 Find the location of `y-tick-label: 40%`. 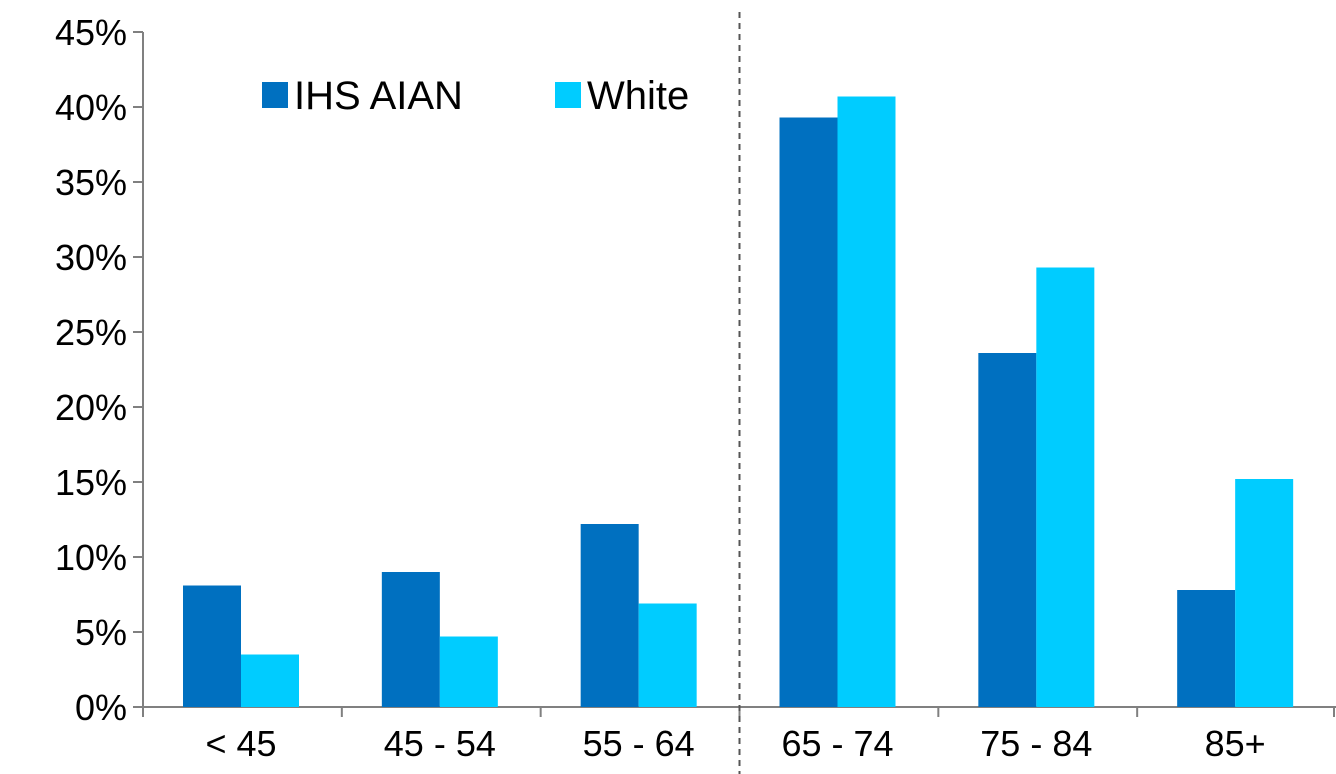

y-tick-label: 40% is located at coordinates (91, 107).